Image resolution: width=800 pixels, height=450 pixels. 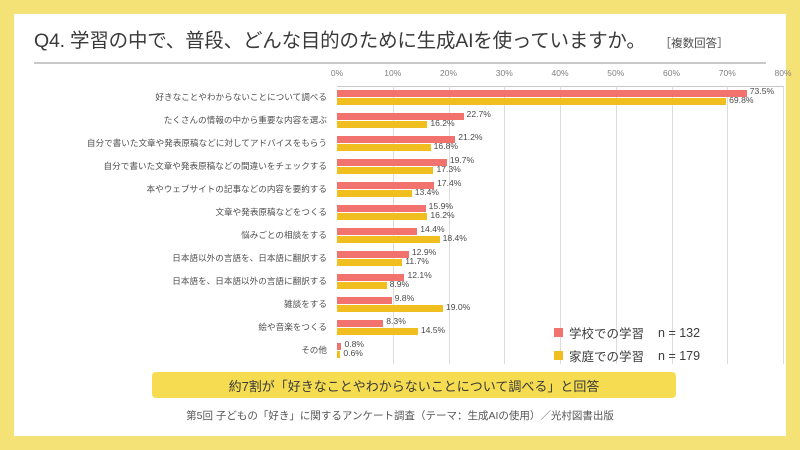 I want to click on legend-sample-size: n = 179, so click(x=679, y=355).